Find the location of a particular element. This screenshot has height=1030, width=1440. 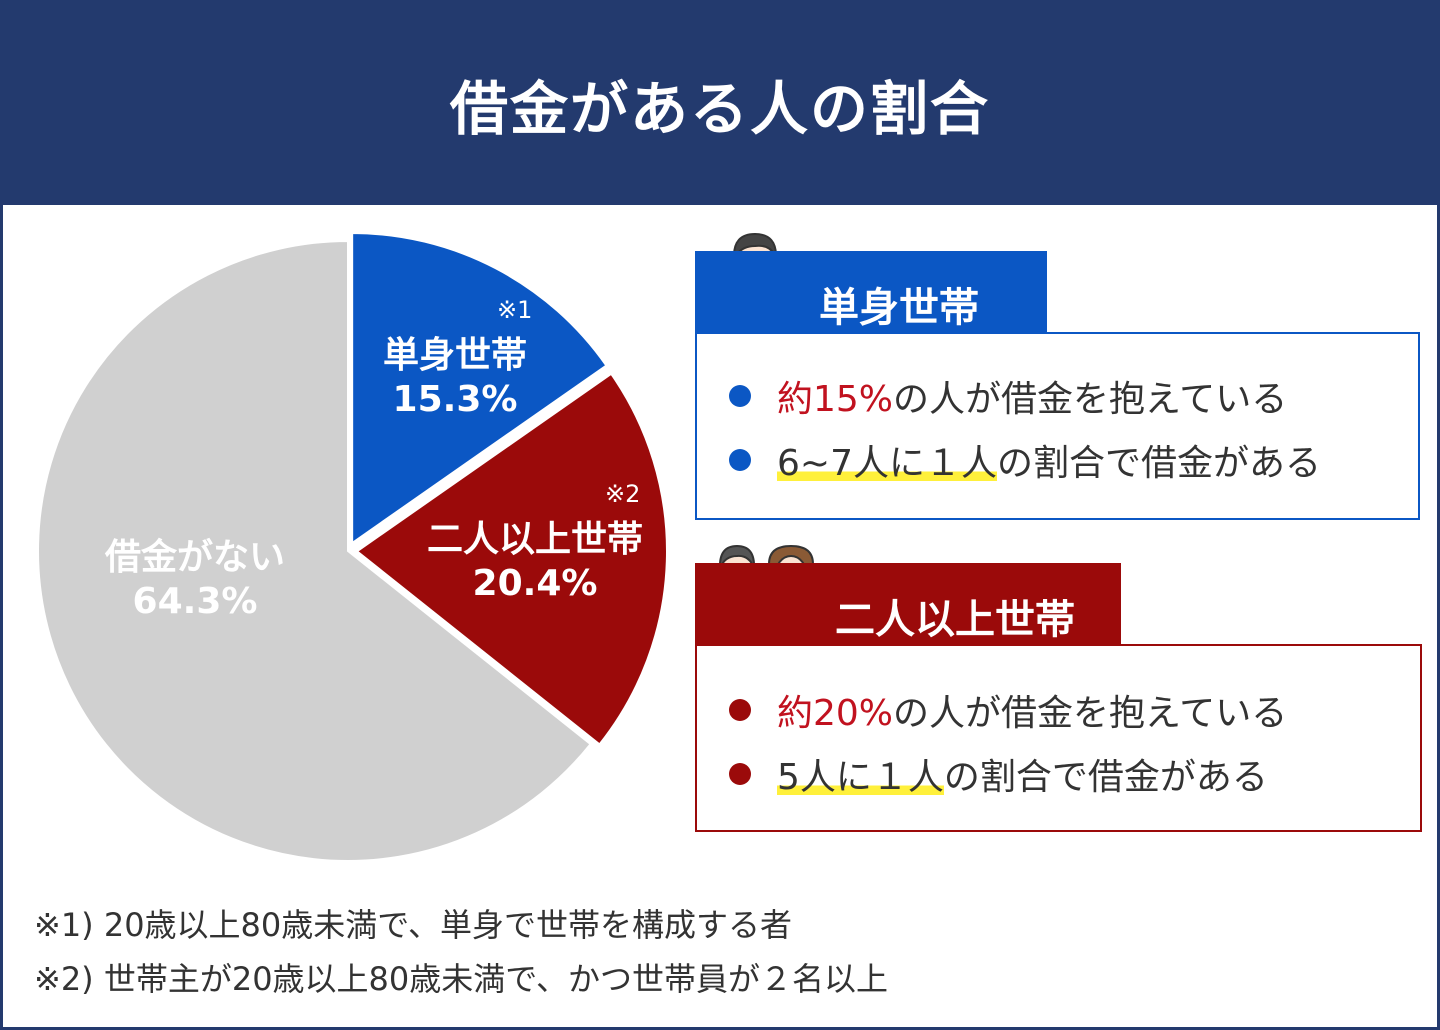

multi-line-2-text: の割合で借金がある is located at coordinates (1105, 777).